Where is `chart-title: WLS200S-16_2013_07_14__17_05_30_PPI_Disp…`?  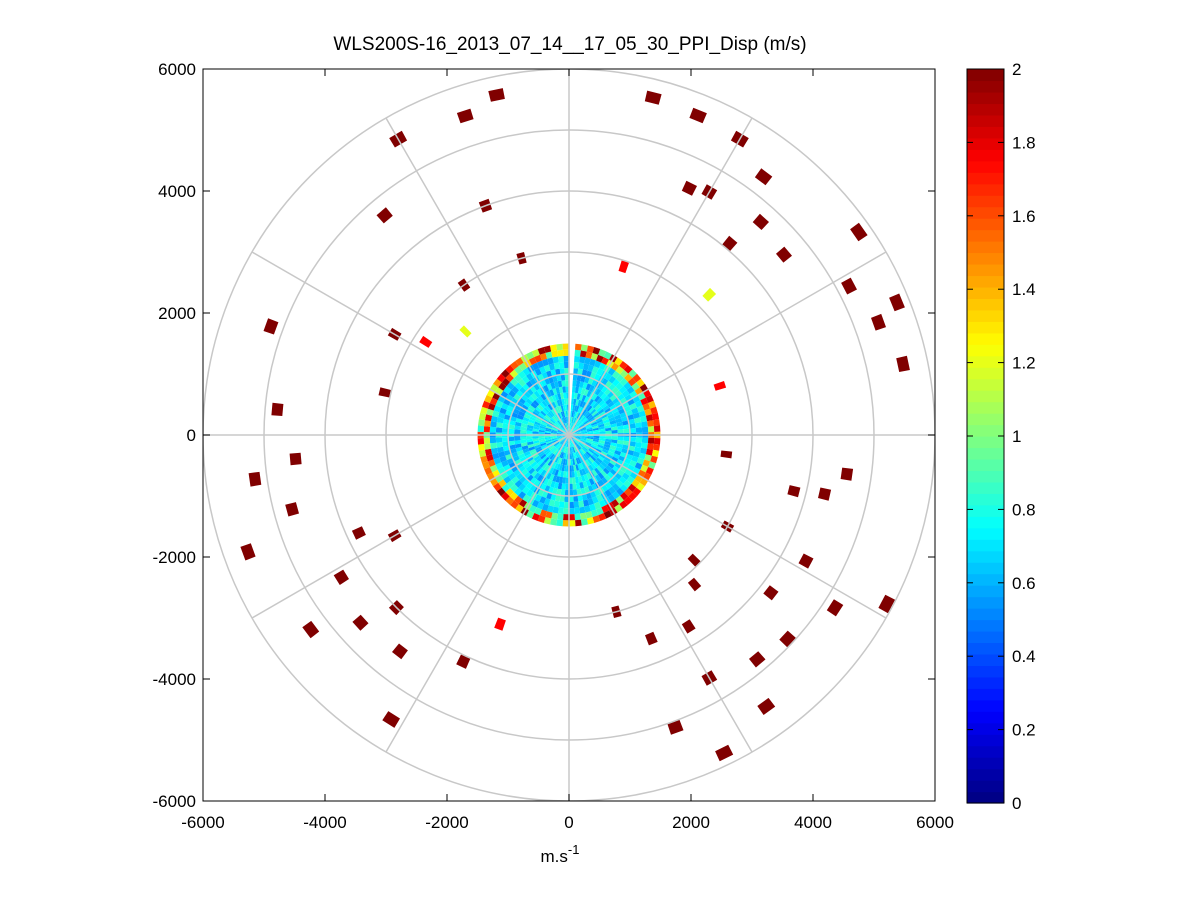 chart-title: WLS200S-16_2013_07_14__17_05_30_PPI_Disp… is located at coordinates (569, 44).